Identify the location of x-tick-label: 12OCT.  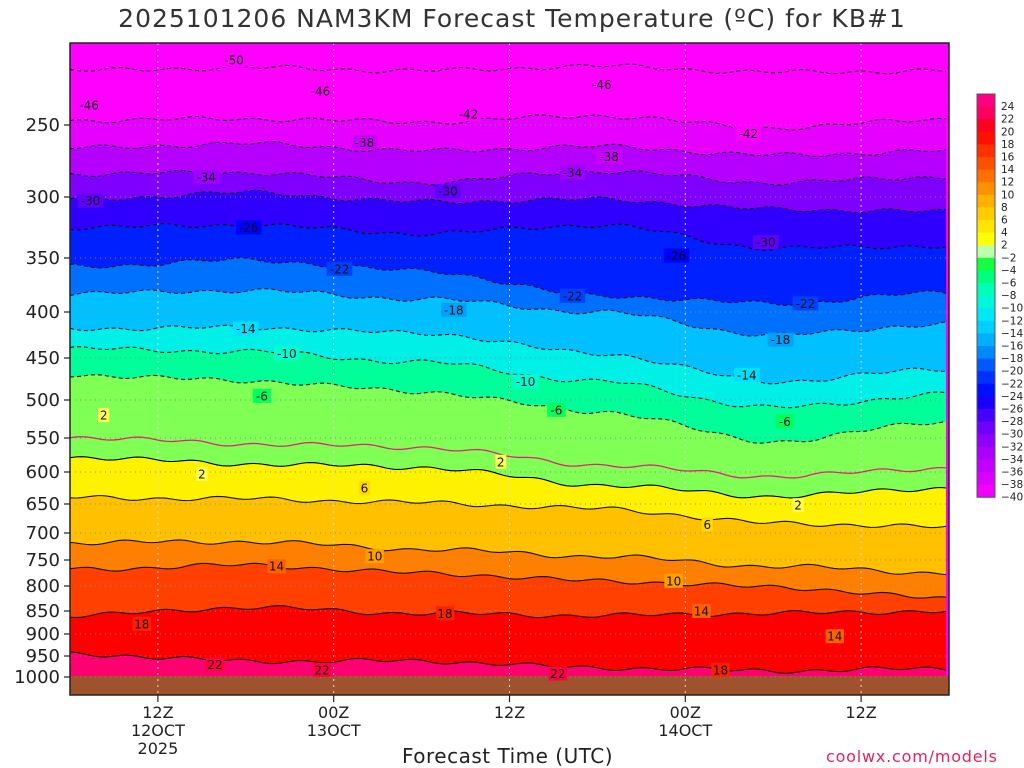
(158, 730).